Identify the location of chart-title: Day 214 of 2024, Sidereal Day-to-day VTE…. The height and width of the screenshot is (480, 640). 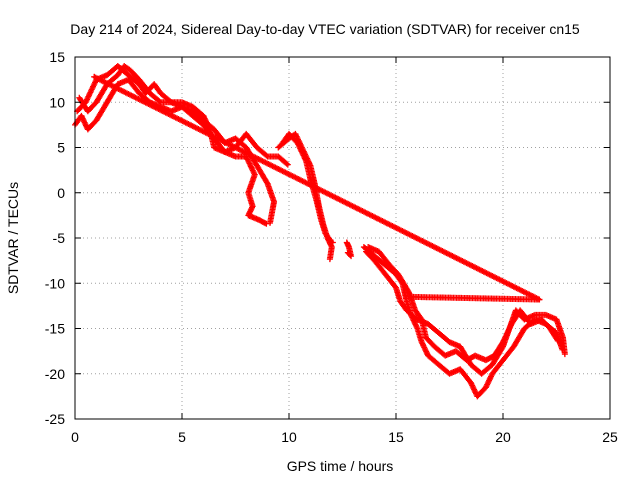
(325, 29).